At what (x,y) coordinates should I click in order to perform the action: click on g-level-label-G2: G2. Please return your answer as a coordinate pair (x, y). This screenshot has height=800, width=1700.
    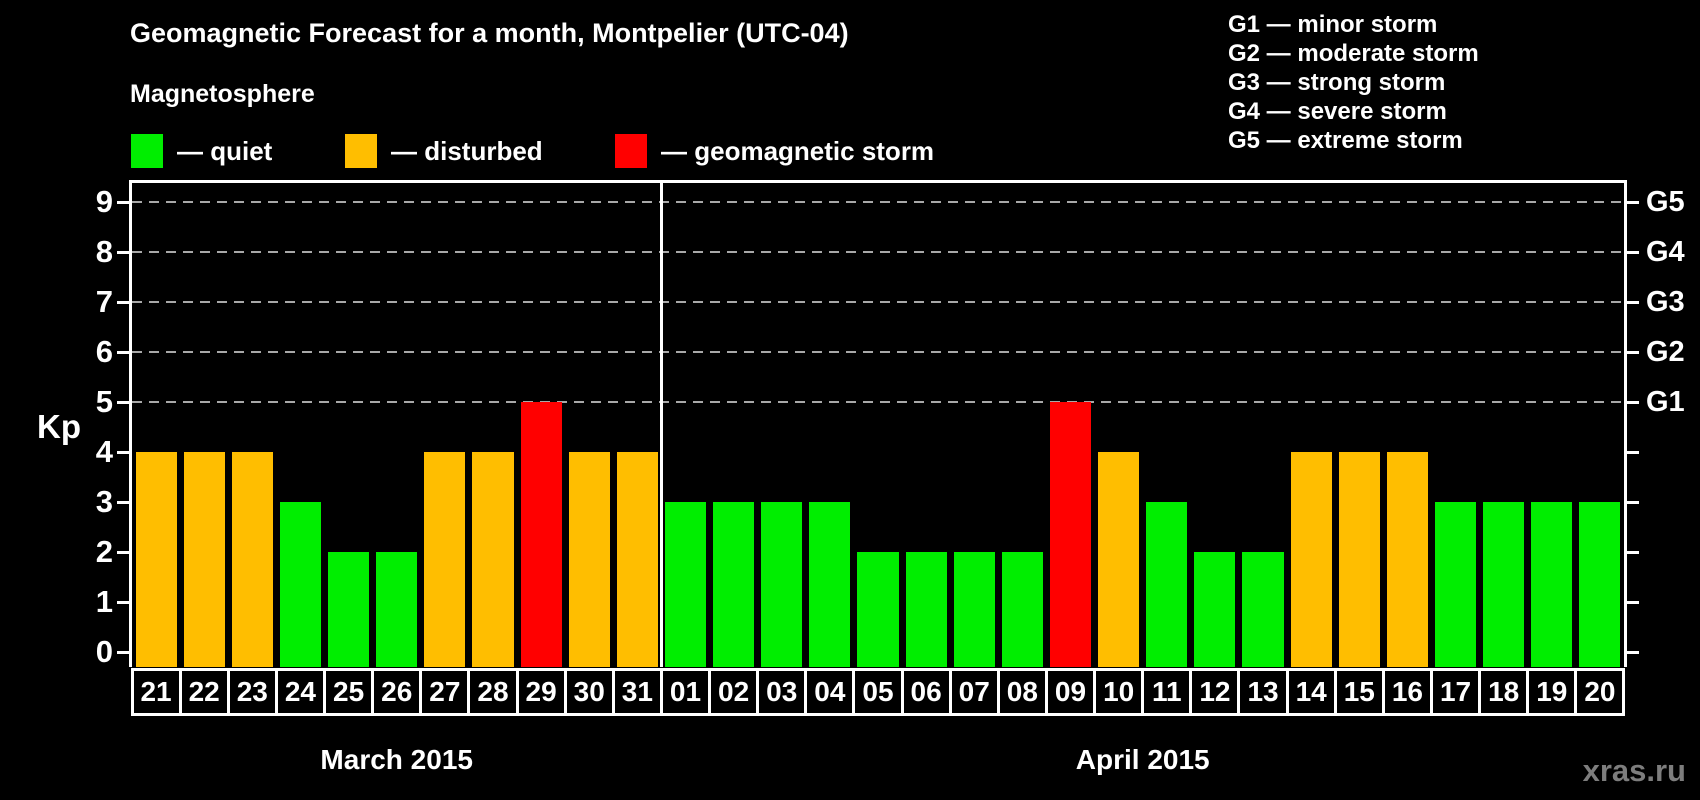
    Looking at the image, I should click on (1665, 352).